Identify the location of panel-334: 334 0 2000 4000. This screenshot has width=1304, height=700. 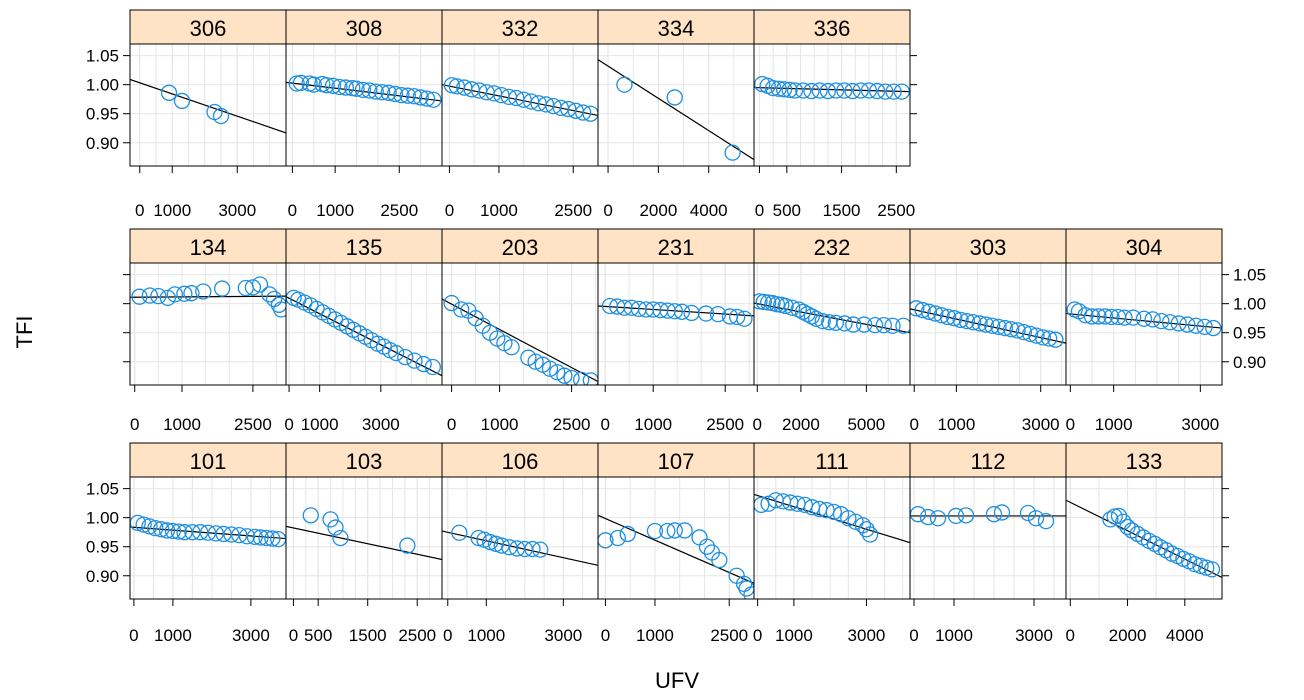
(676, 114).